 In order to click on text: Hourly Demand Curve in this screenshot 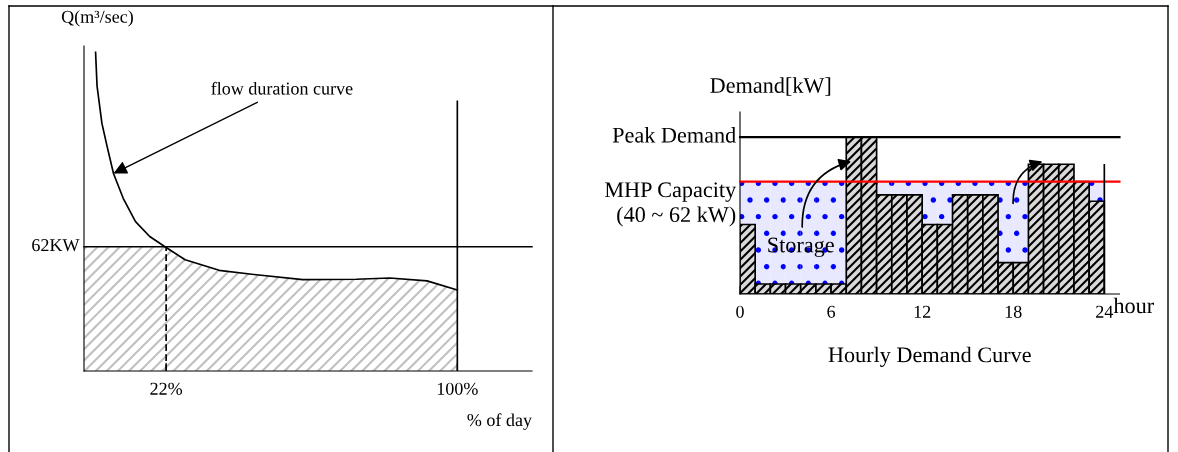, I will do `click(929, 356)`.